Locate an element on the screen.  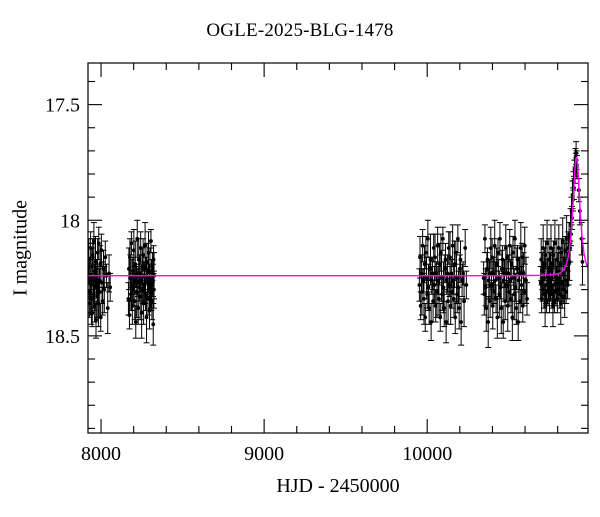
y-axis-label: I magnitude is located at coordinates (20, 248).